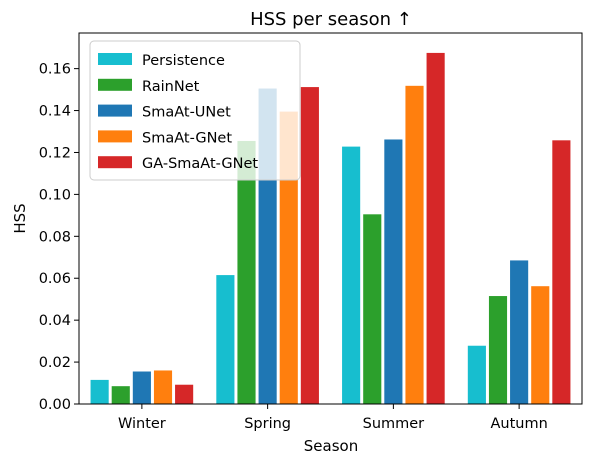 Image resolution: width=589 pixels, height=465 pixels. What do you see at coordinates (393, 272) in the screenshot?
I see `bar-summer-smaat-unet` at bounding box center [393, 272].